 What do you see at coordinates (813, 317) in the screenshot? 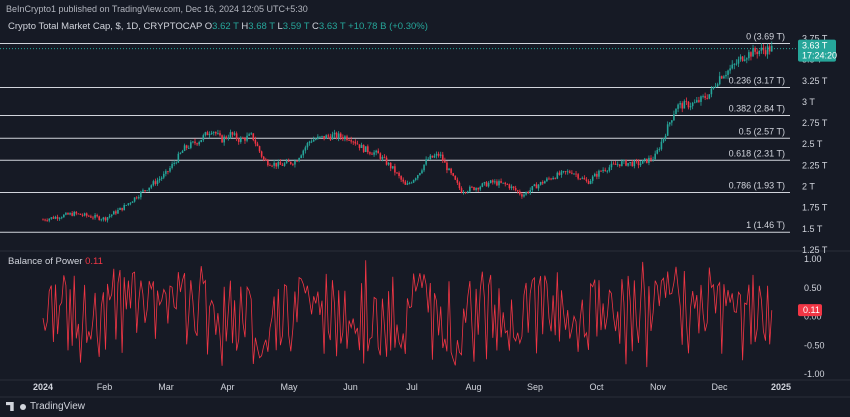
I see `bop-tick-label: 0.00` at bounding box center [813, 317].